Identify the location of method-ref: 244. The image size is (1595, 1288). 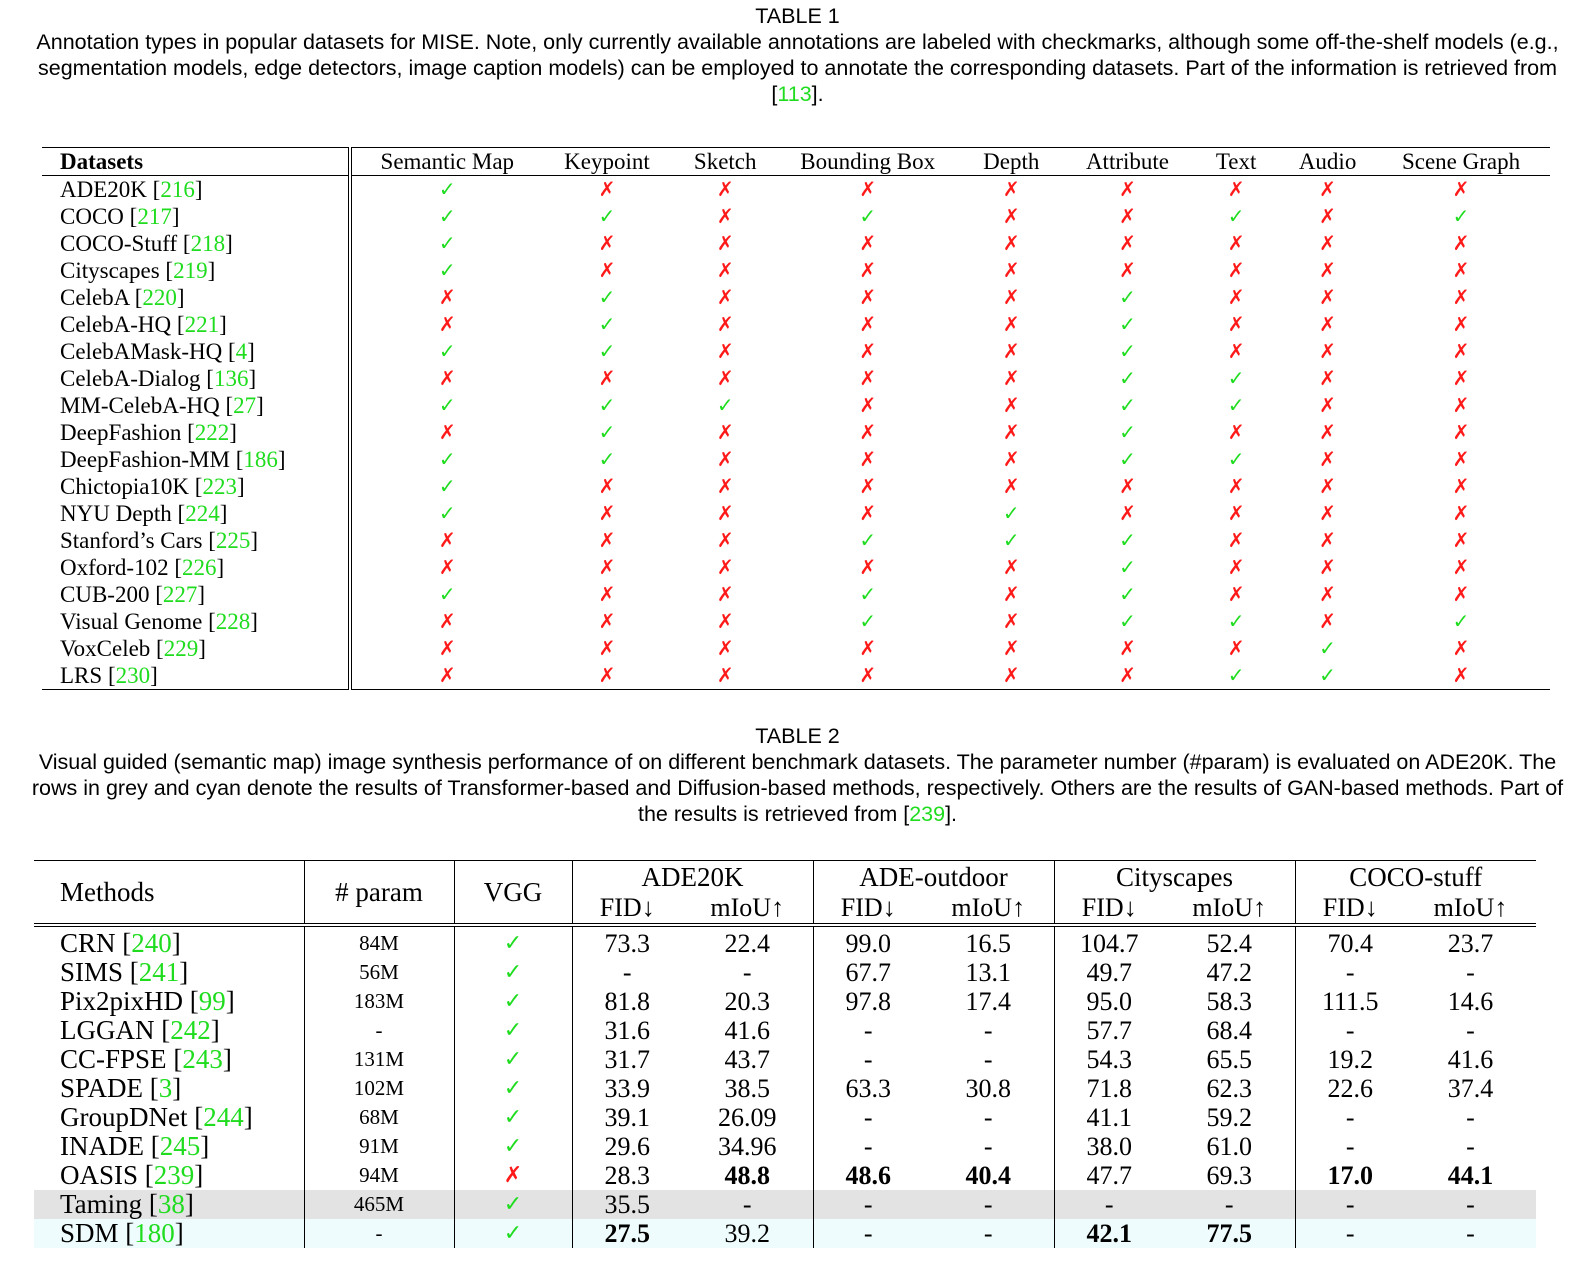
(223, 1117).